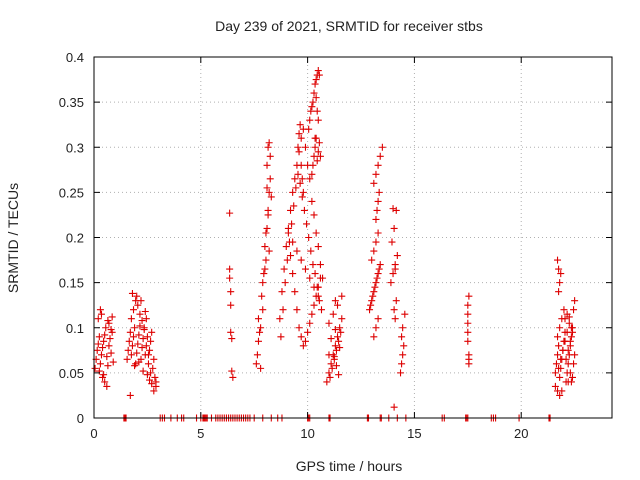 The height and width of the screenshot is (480, 640). Describe the element at coordinates (200, 433) in the screenshot. I see `x-tick-label: 5` at that location.